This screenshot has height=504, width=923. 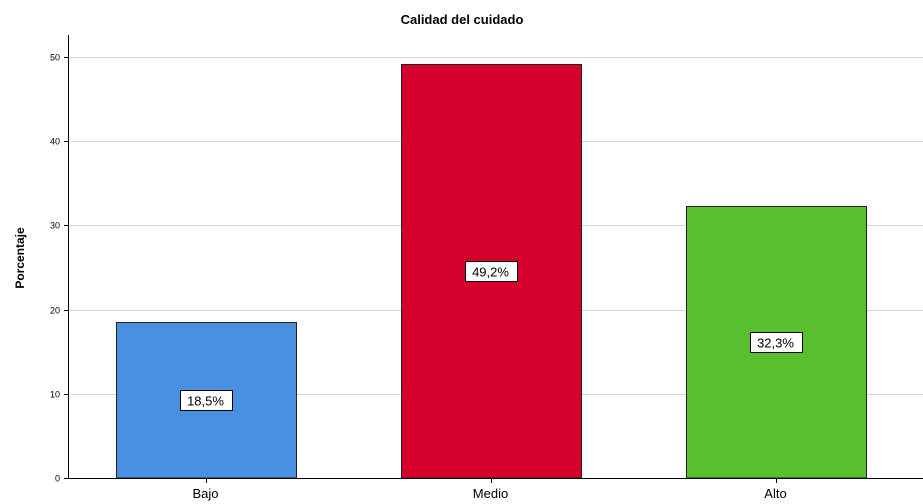 I want to click on y-tick-label: 50, so click(x=55, y=58).